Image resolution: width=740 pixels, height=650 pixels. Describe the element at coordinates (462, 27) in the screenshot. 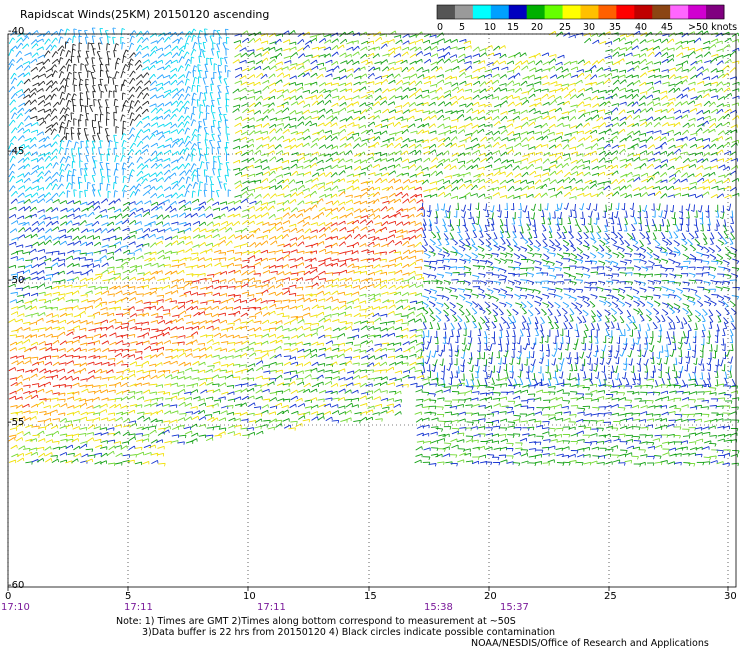

I see `legend-tick-label: 5` at that location.